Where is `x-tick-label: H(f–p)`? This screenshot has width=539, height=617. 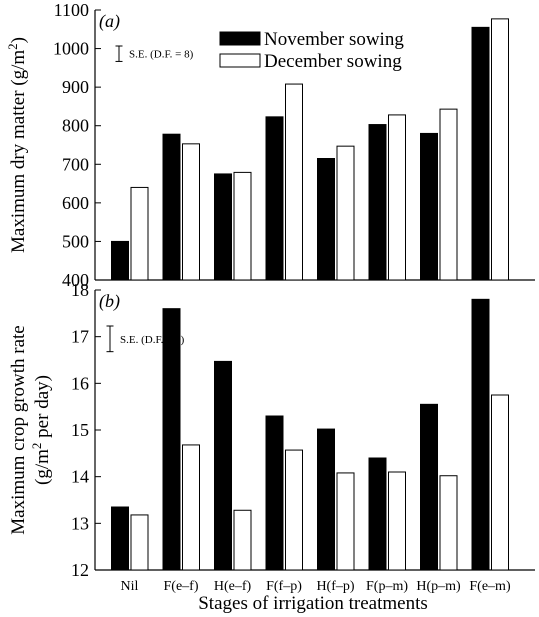 x-tick-label: H(f–p) is located at coordinates (335, 586).